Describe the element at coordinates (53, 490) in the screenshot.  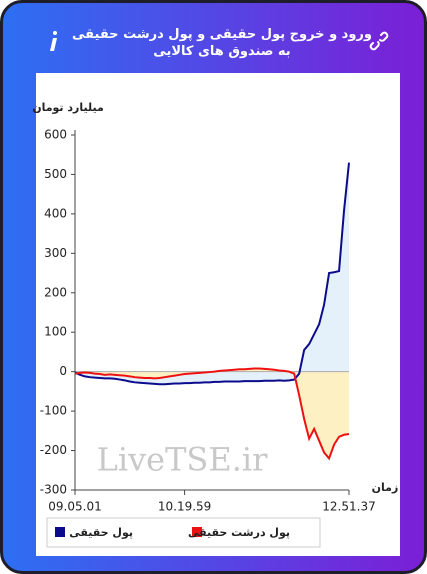
I see `y-tick-label: -300` at that location.